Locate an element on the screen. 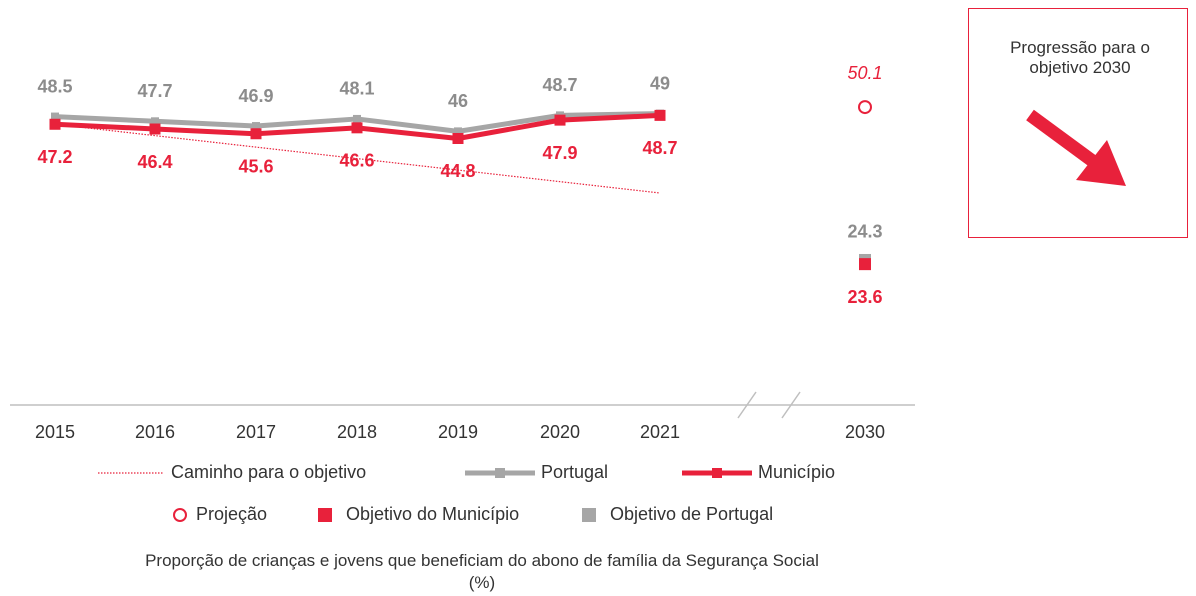 The width and height of the screenshot is (1196, 596). legend-label: Caminho para o objetivo is located at coordinates (268, 472).